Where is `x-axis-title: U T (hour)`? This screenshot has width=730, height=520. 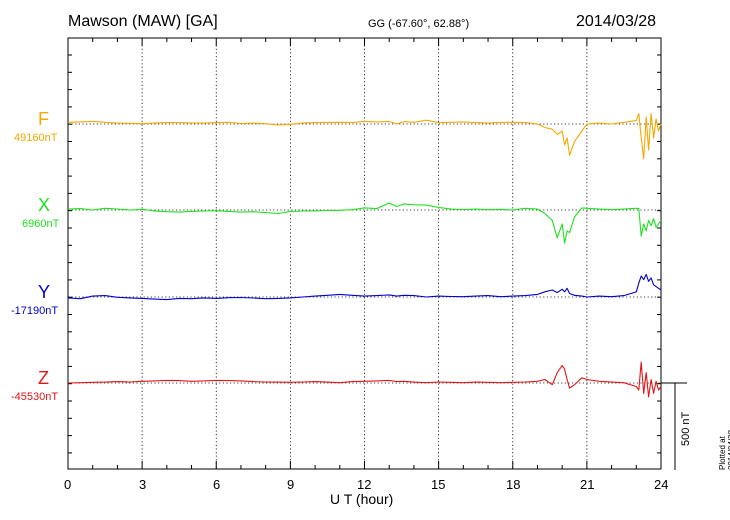 x-axis-title: U T (hour) is located at coordinates (362, 499).